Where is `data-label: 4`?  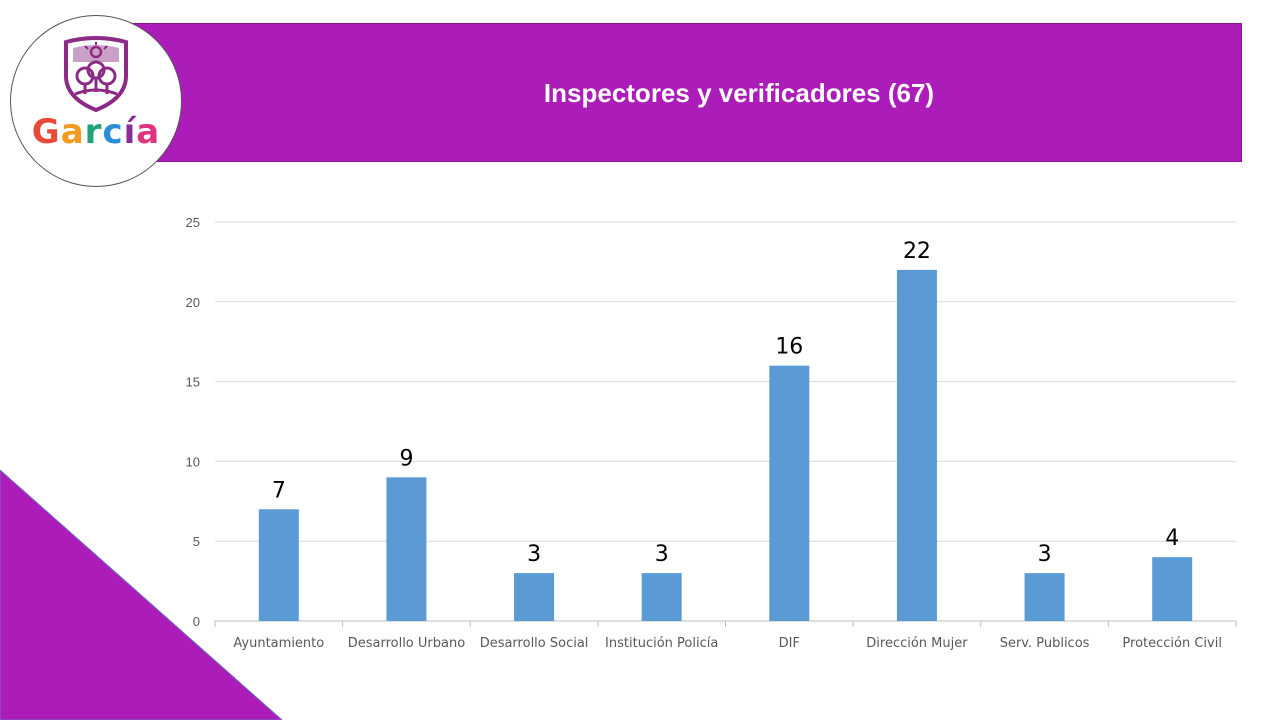 data-label: 4 is located at coordinates (1172, 538).